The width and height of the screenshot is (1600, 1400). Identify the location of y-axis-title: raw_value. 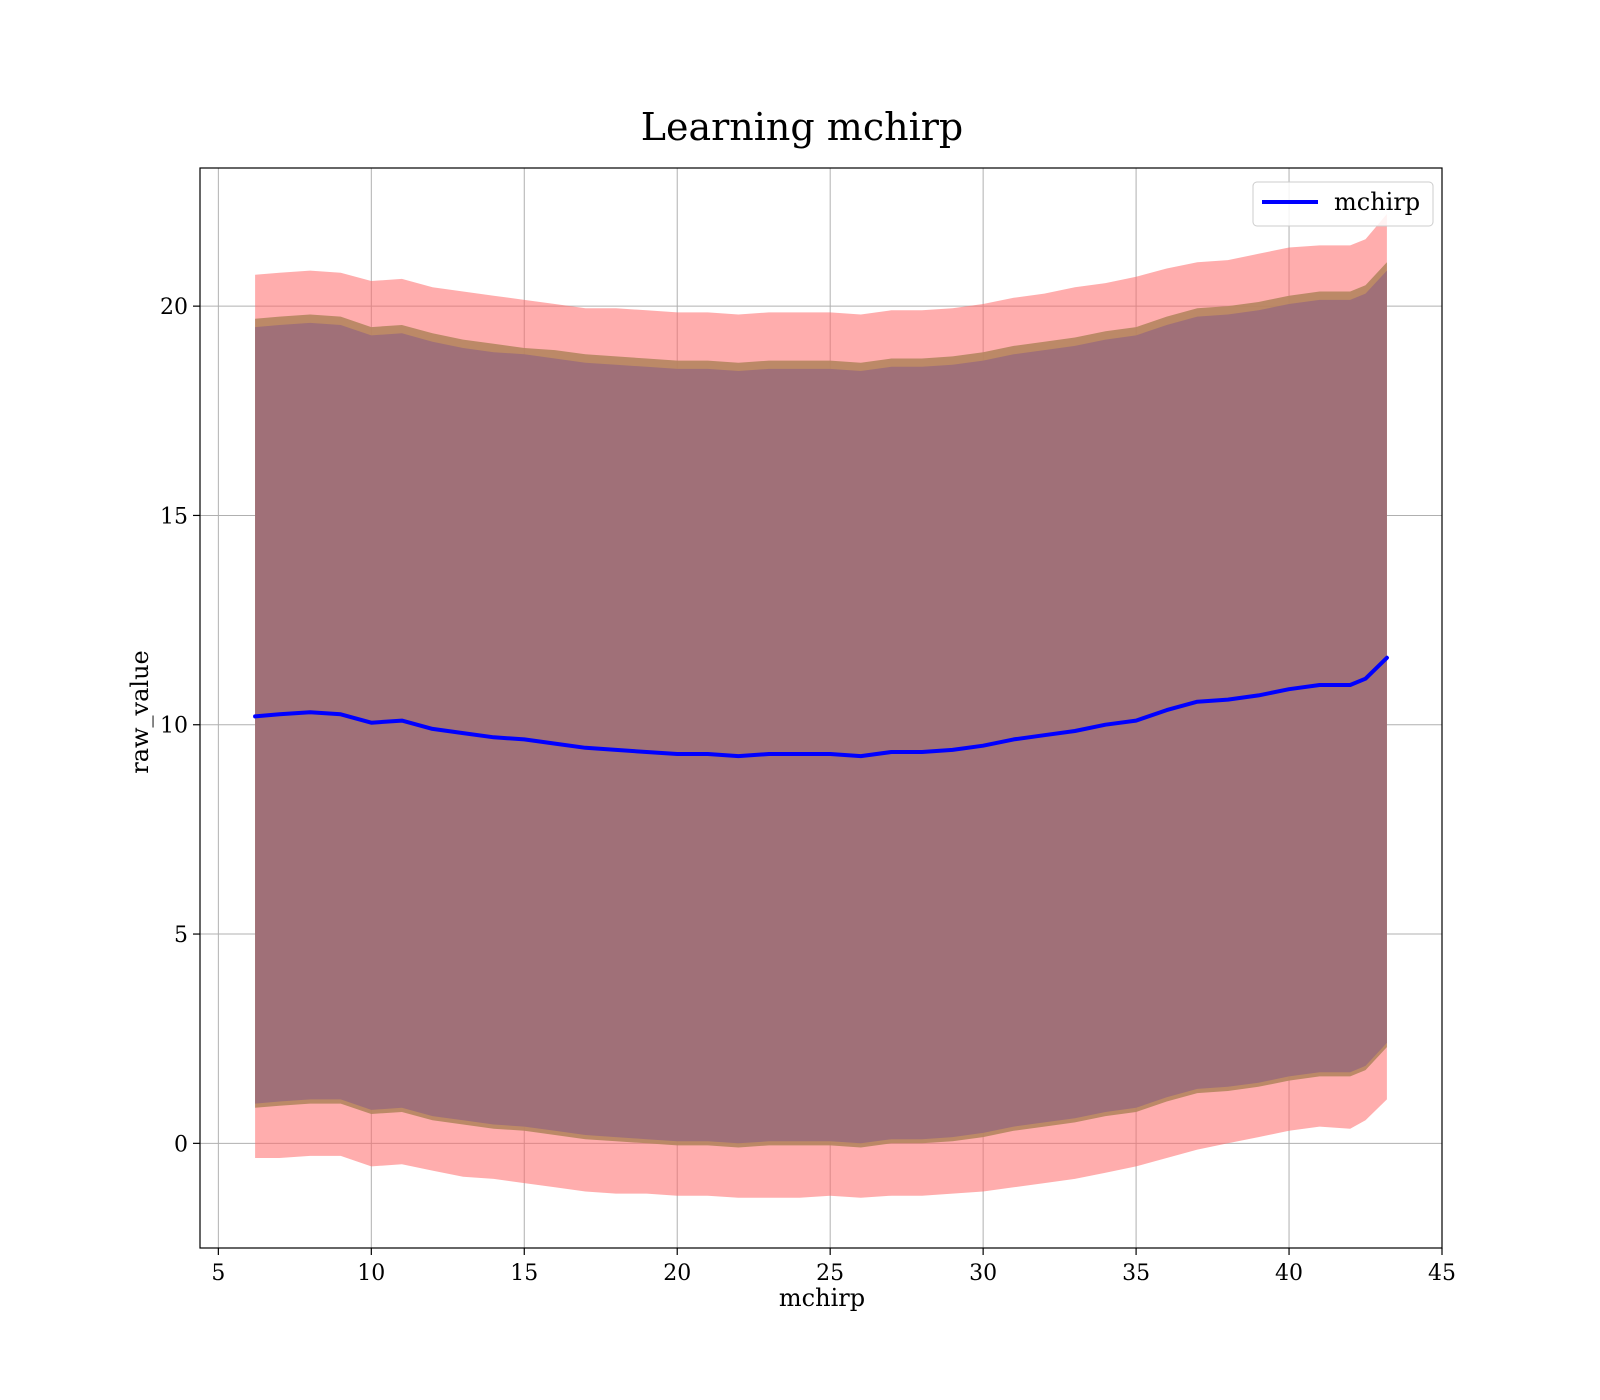
(140, 712).